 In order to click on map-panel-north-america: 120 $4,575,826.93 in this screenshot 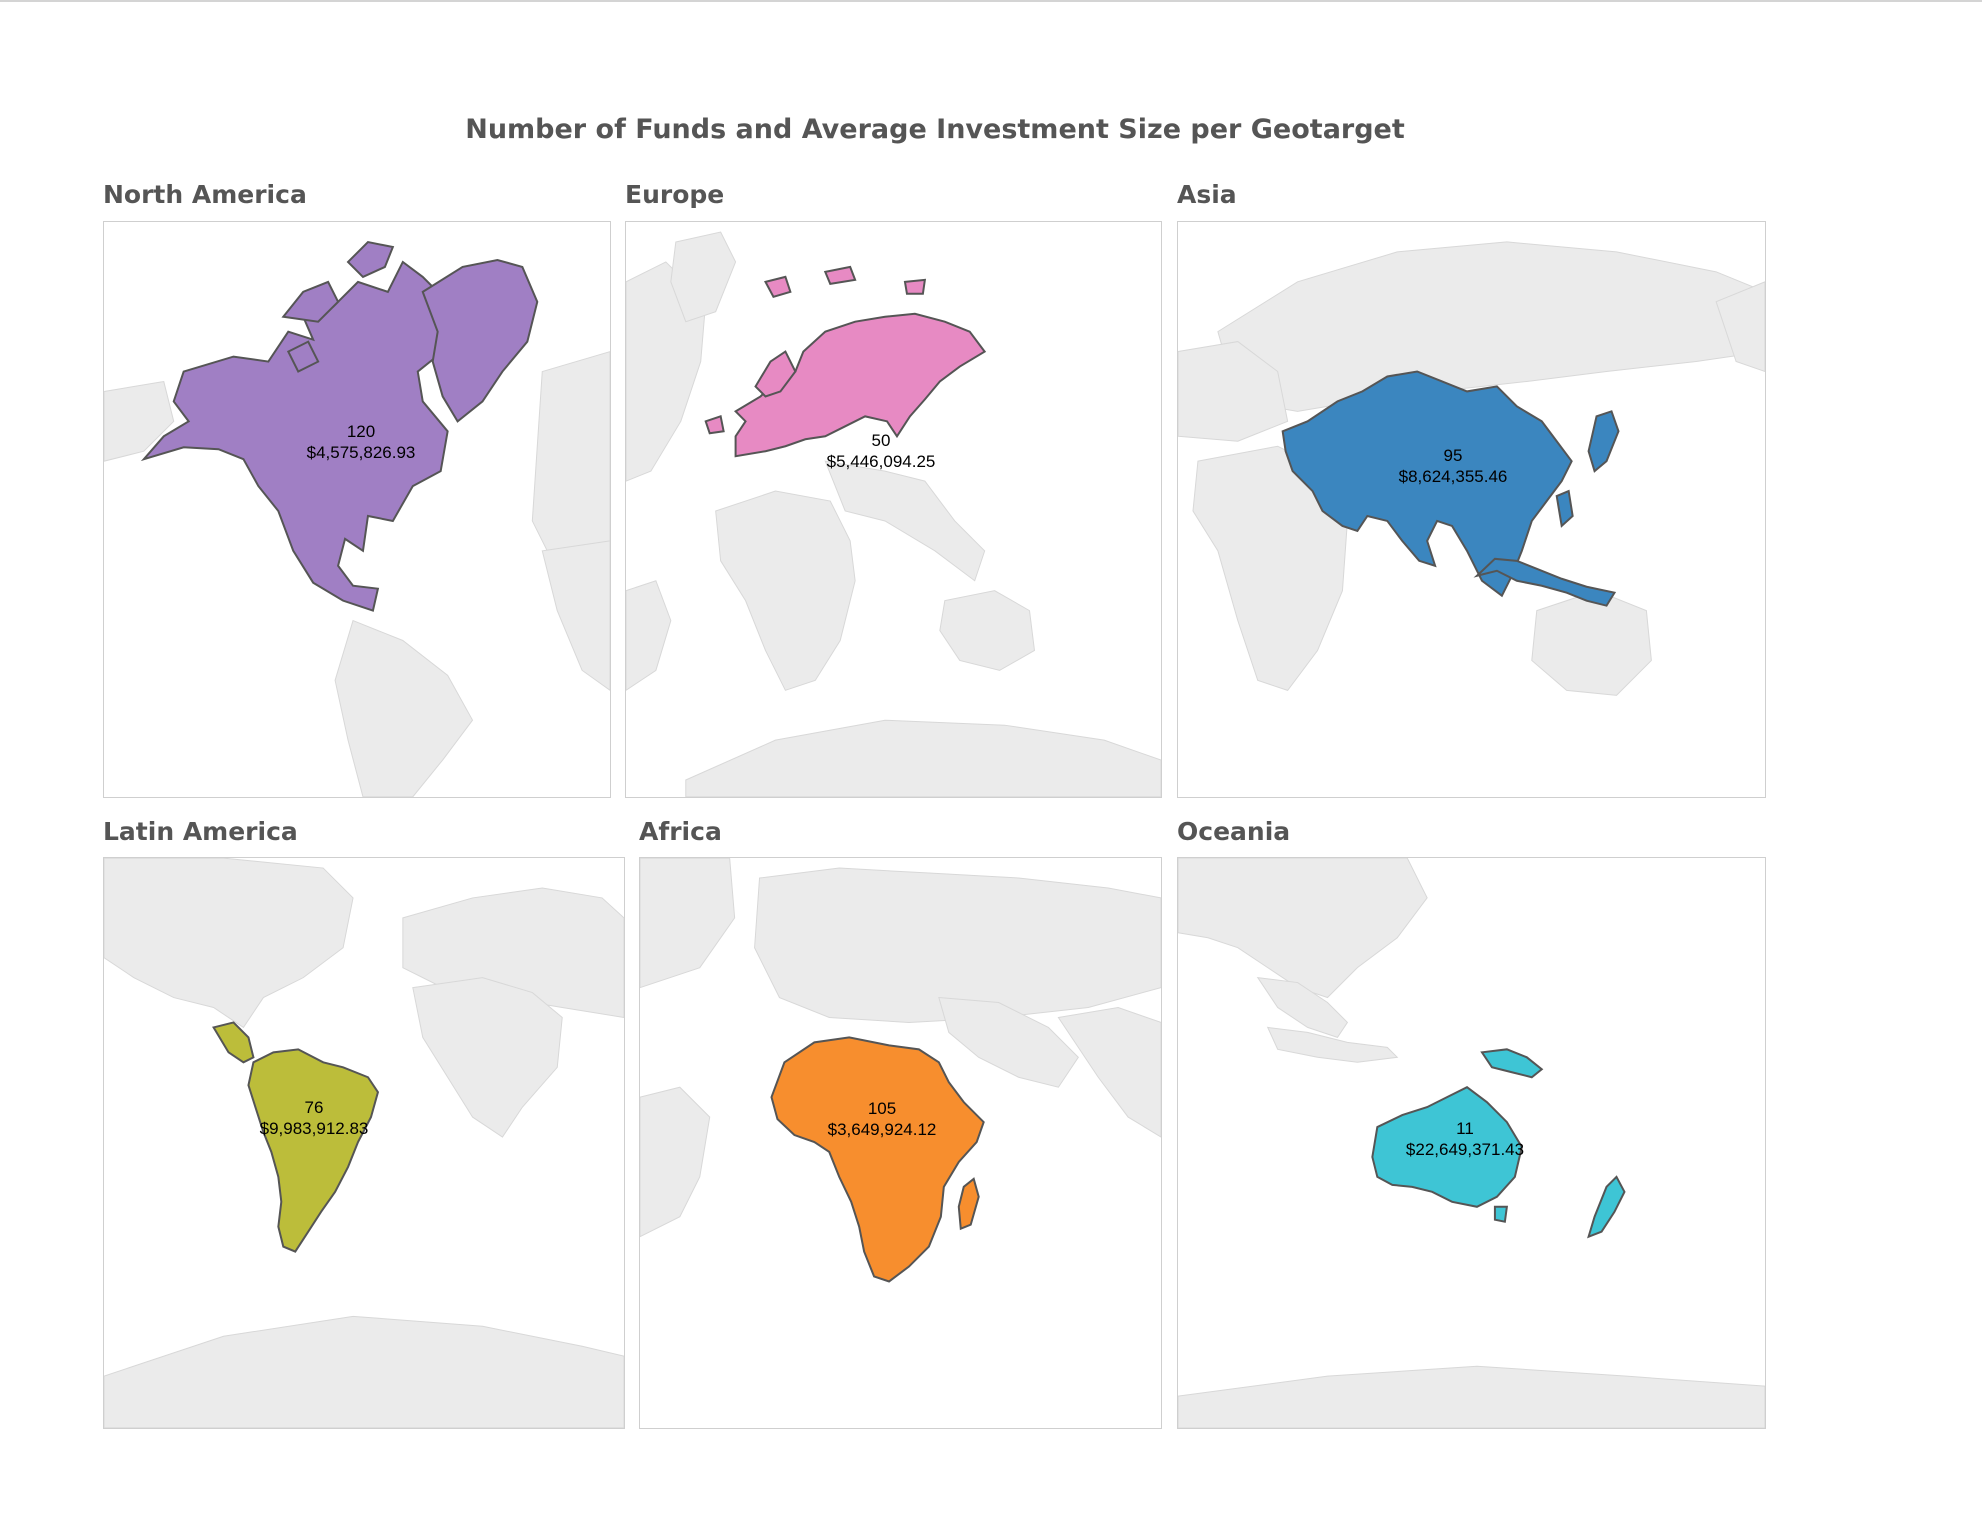, I will do `click(357, 509)`.